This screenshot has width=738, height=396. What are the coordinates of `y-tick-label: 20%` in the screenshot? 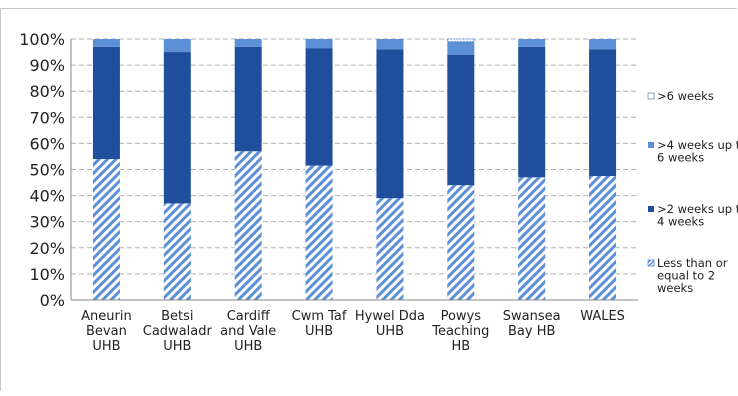 It's located at (47, 248).